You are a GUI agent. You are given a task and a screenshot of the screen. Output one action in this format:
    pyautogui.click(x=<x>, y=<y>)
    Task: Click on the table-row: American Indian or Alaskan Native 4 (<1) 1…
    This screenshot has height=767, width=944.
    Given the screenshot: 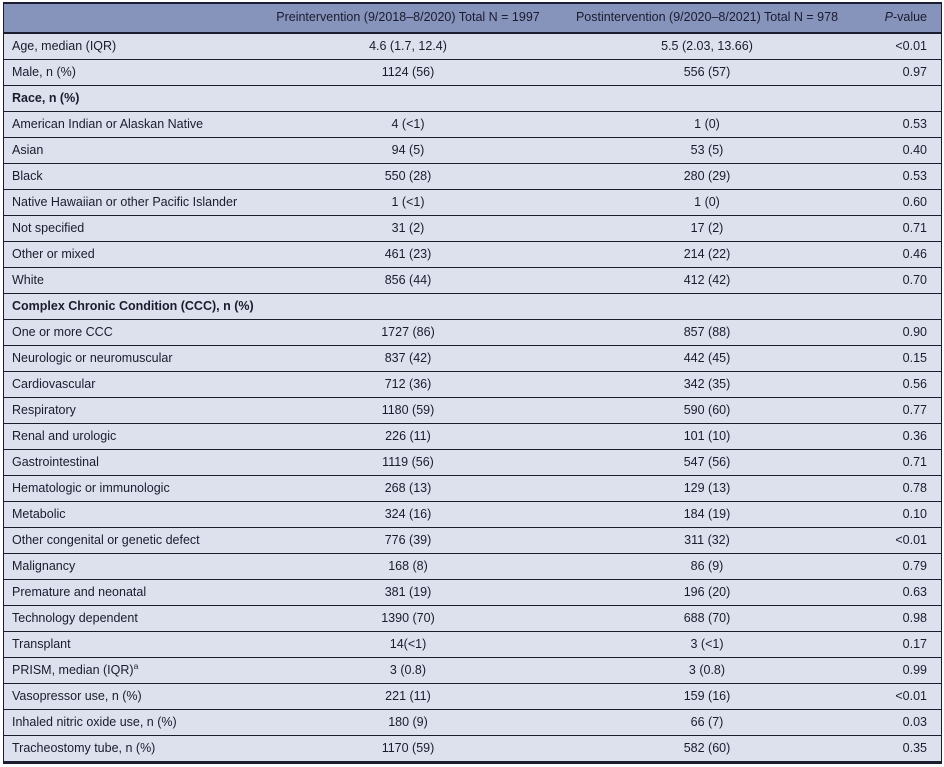 What is the action you would take?
    pyautogui.click(x=472, y=124)
    